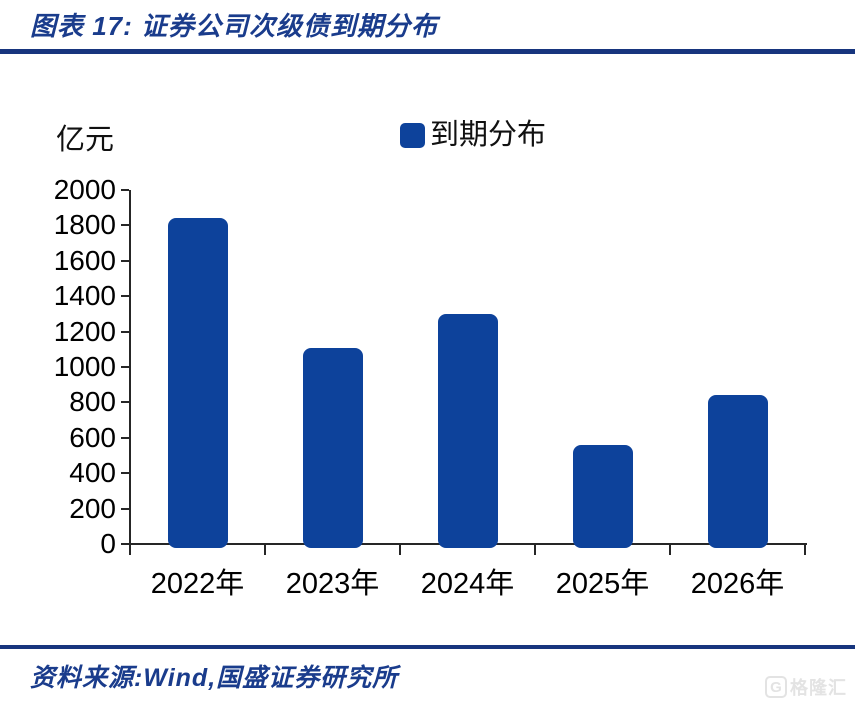 The image size is (855, 708). What do you see at coordinates (84, 260) in the screenshot?
I see `y-axis-tick-label: 1600` at bounding box center [84, 260].